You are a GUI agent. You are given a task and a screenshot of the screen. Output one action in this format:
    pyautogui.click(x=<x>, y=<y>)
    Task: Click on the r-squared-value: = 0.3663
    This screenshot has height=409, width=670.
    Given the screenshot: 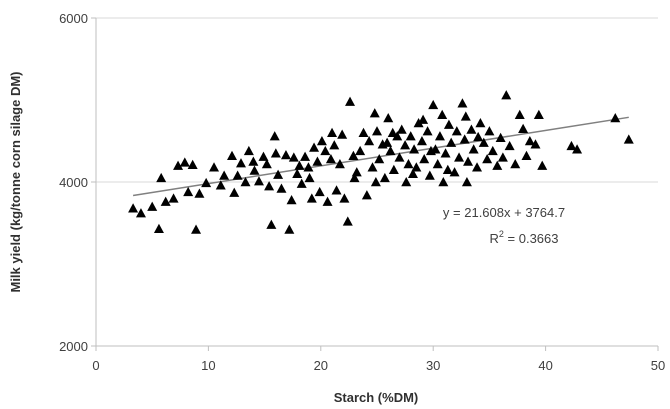 What is the action you would take?
    pyautogui.click(x=531, y=238)
    